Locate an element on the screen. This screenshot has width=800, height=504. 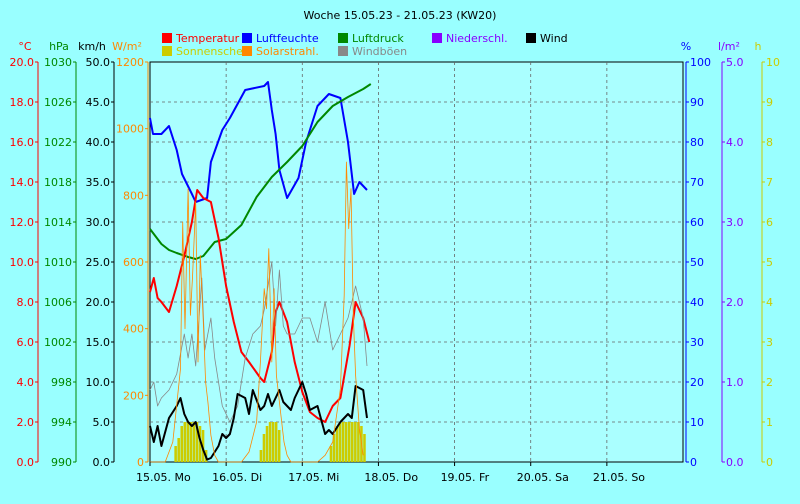
axis-tick-label-sun: 0 is located at coordinates (769, 462).